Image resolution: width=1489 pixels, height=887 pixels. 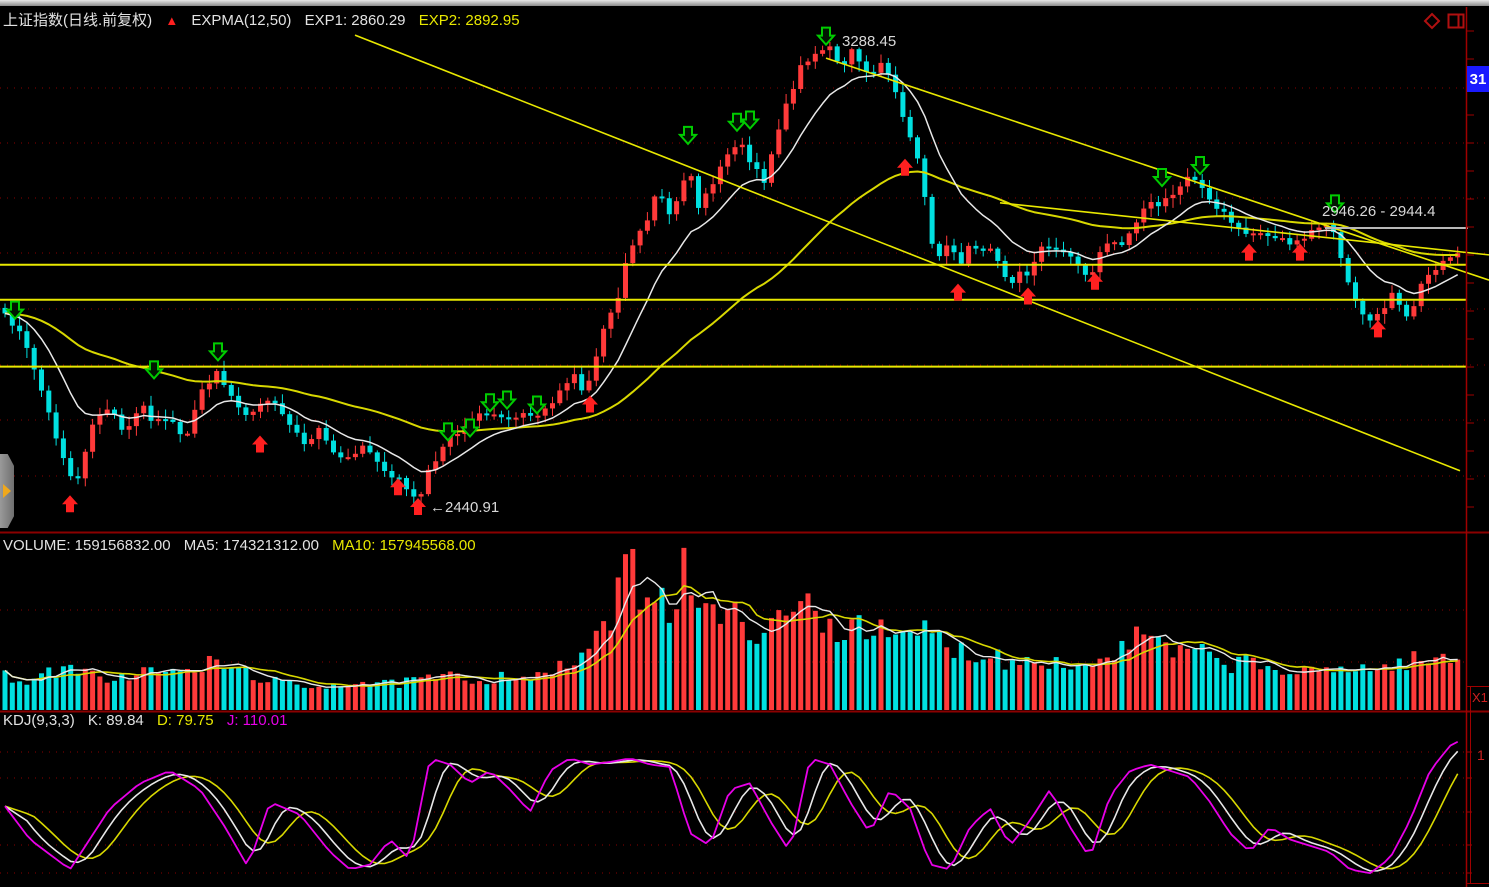 What do you see at coordinates (257, 720) in the screenshot?
I see `kdj-j-value: J: 110.01` at bounding box center [257, 720].